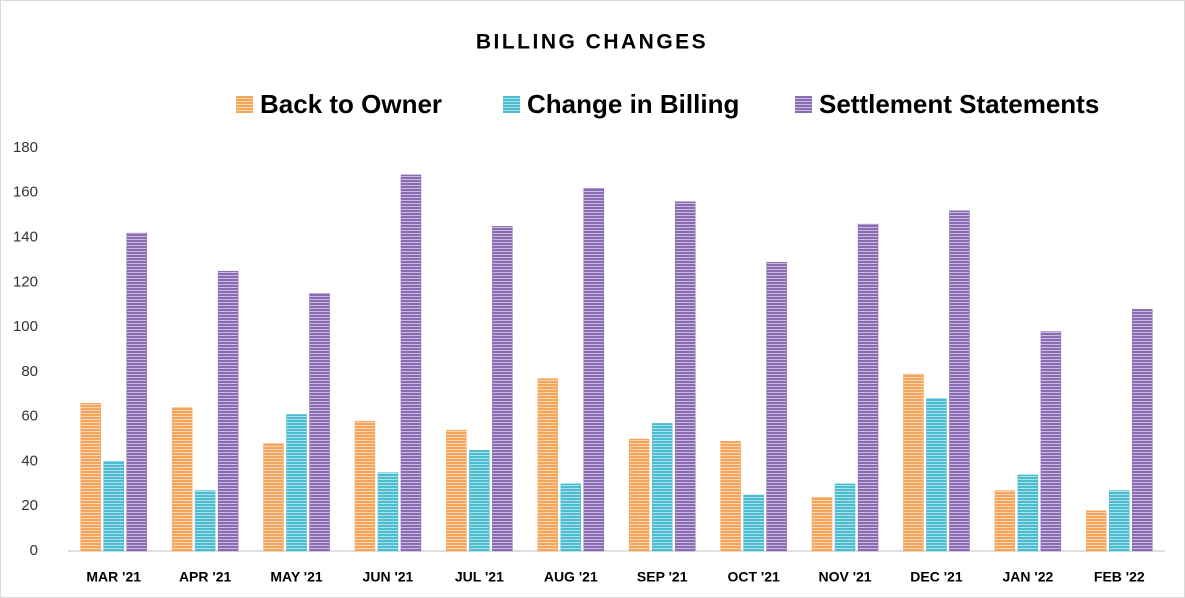 The width and height of the screenshot is (1185, 598). I want to click on legend-label: Change in Billing, so click(633, 104).